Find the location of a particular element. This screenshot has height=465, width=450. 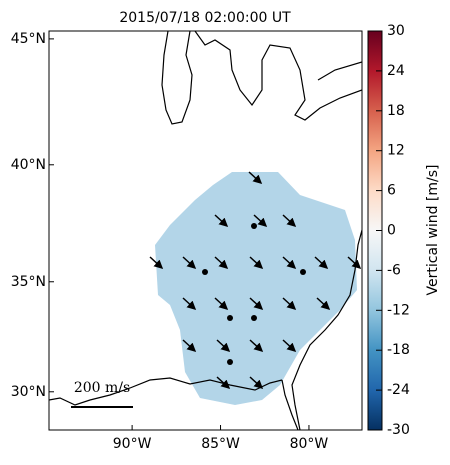

colorbar-tick-label: -30 is located at coordinates (398, 430).